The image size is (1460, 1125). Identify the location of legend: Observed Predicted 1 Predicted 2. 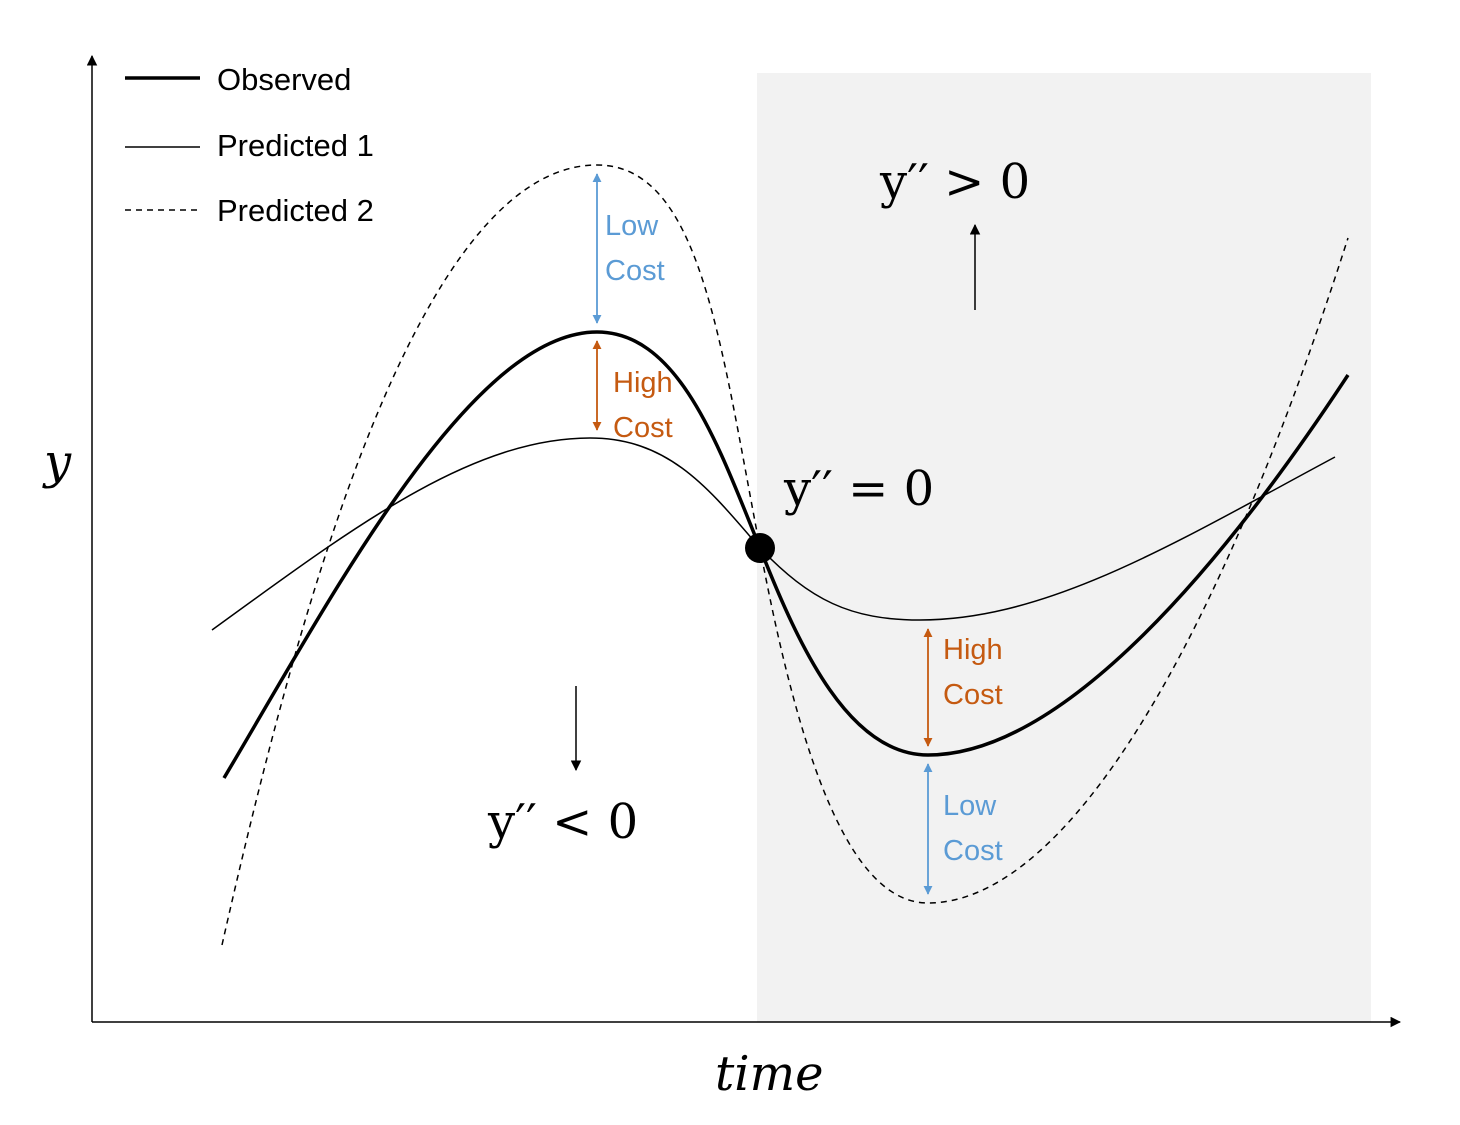
(249, 145).